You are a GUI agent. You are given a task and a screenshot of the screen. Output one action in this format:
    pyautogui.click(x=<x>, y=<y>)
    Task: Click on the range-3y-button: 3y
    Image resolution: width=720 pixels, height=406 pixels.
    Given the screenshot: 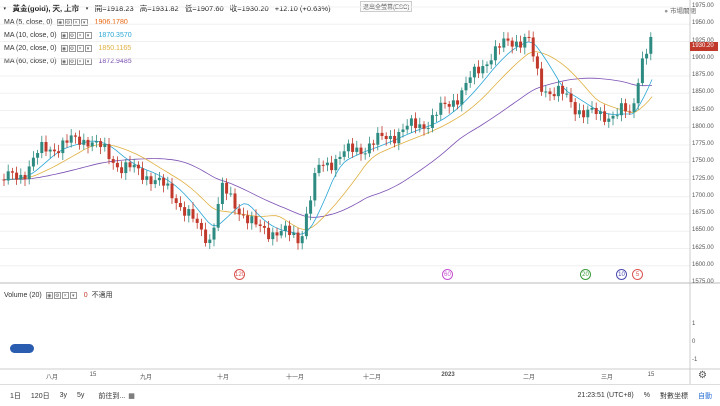 What is the action you would take?
    pyautogui.click(x=63, y=395)
    